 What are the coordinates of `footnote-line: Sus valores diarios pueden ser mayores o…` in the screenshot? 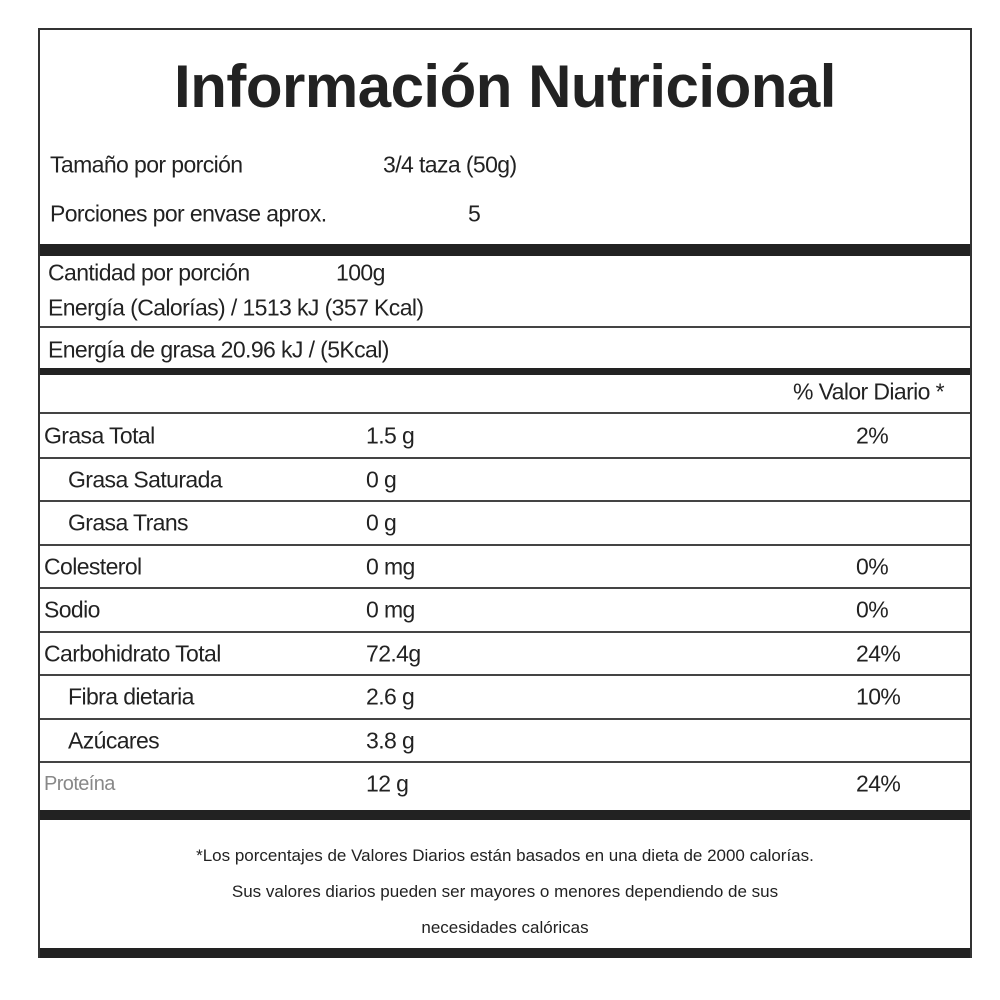 It's located at (505, 891).